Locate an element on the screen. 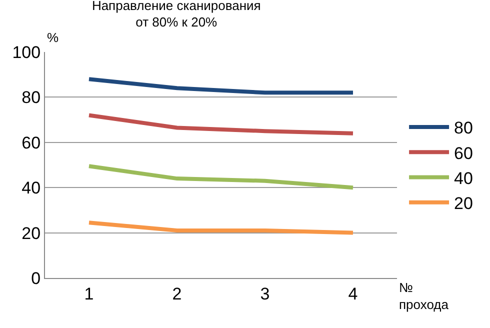  y-tick-label: 20 is located at coordinates (31, 233).